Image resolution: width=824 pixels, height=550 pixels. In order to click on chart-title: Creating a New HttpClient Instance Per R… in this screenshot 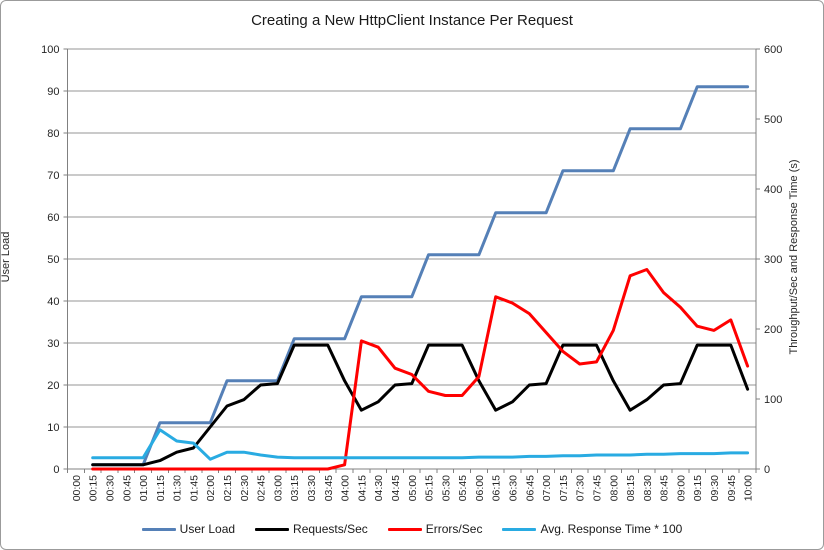, I will do `click(412, 20)`.